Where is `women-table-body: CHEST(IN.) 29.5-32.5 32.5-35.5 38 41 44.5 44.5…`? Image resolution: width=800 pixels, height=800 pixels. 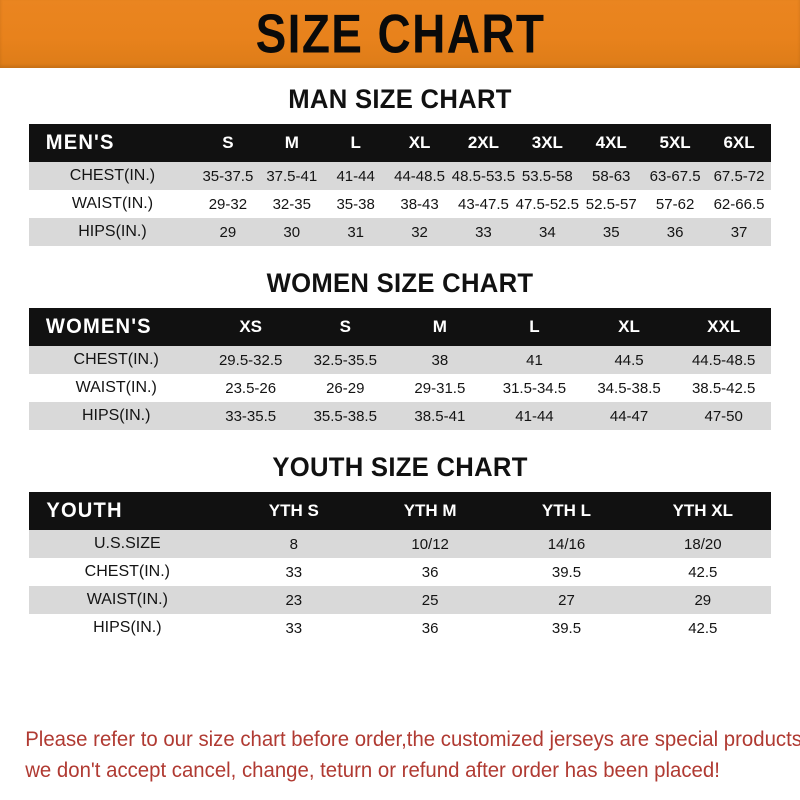 women-table-body: CHEST(IN.) 29.5-32.5 32.5-35.5 38 41 44.5 44.5… is located at coordinates (400, 388).